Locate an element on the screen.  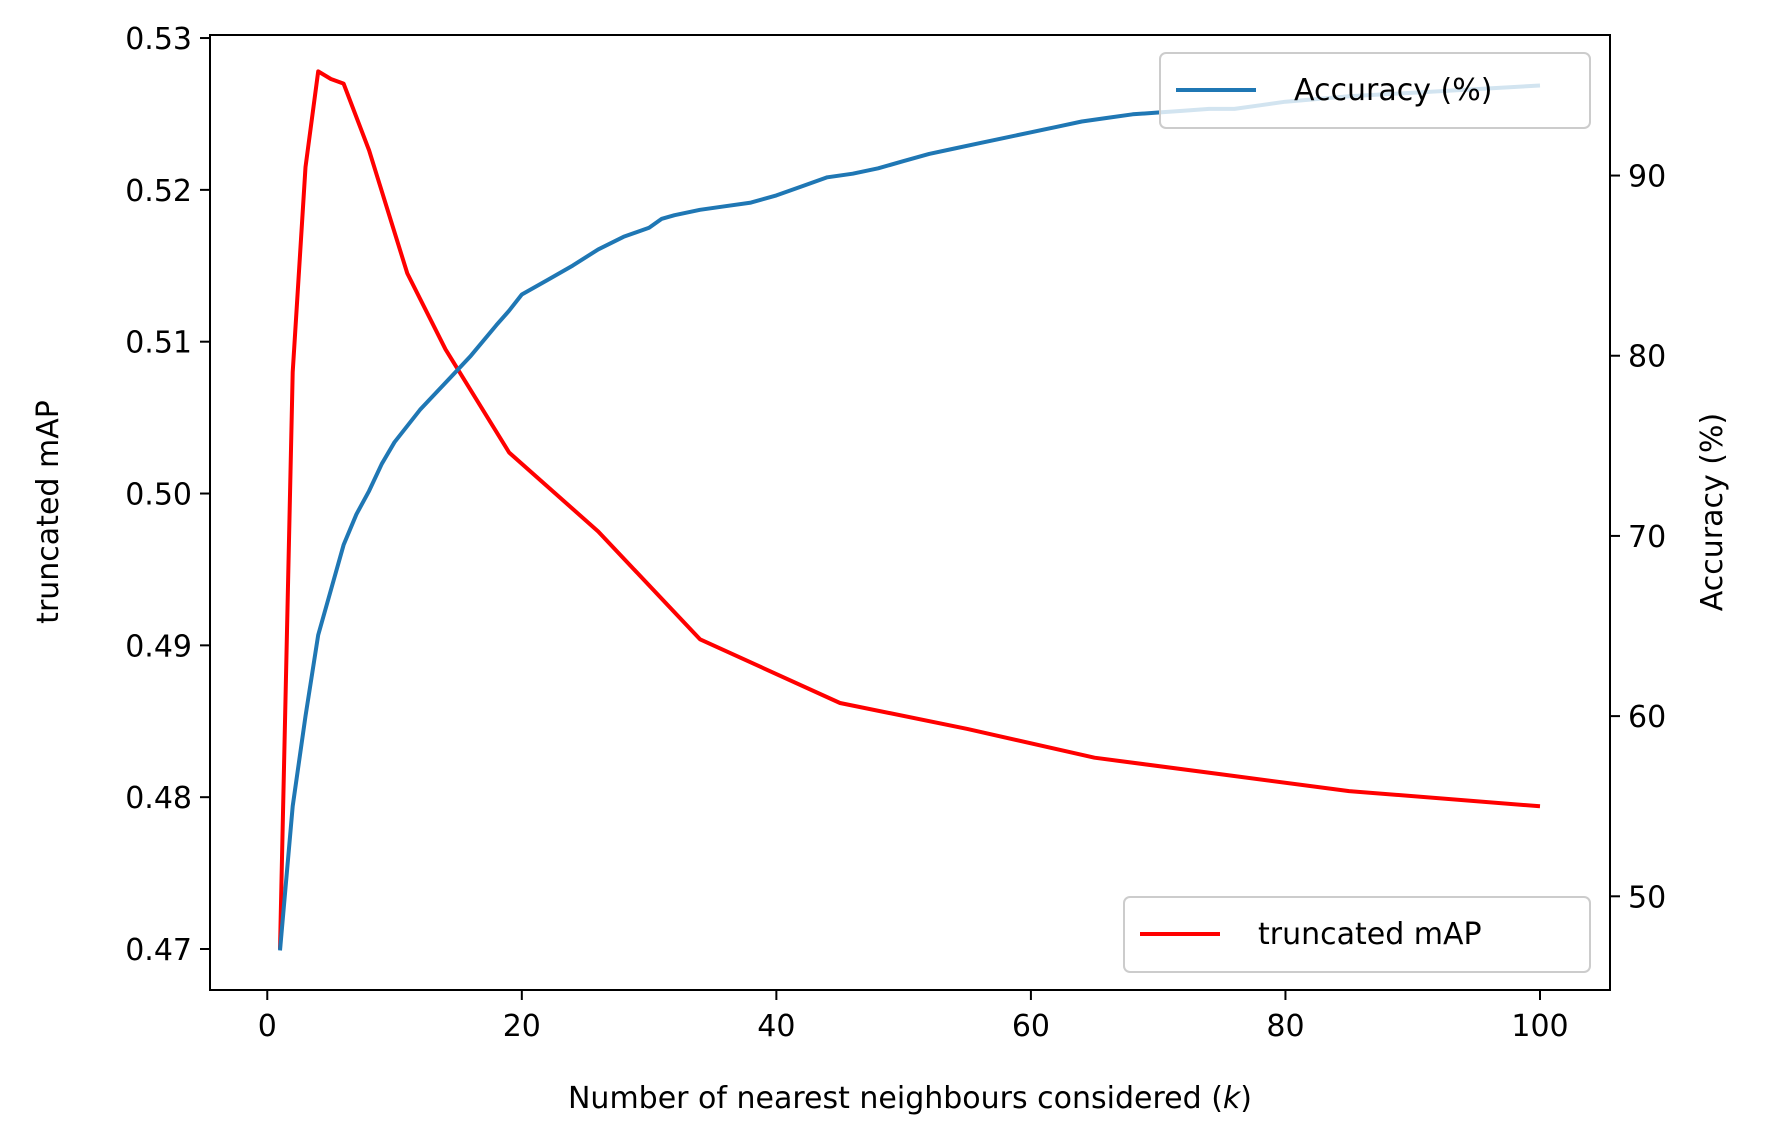
y-left-tick-label: 0.50 is located at coordinates (158, 495).